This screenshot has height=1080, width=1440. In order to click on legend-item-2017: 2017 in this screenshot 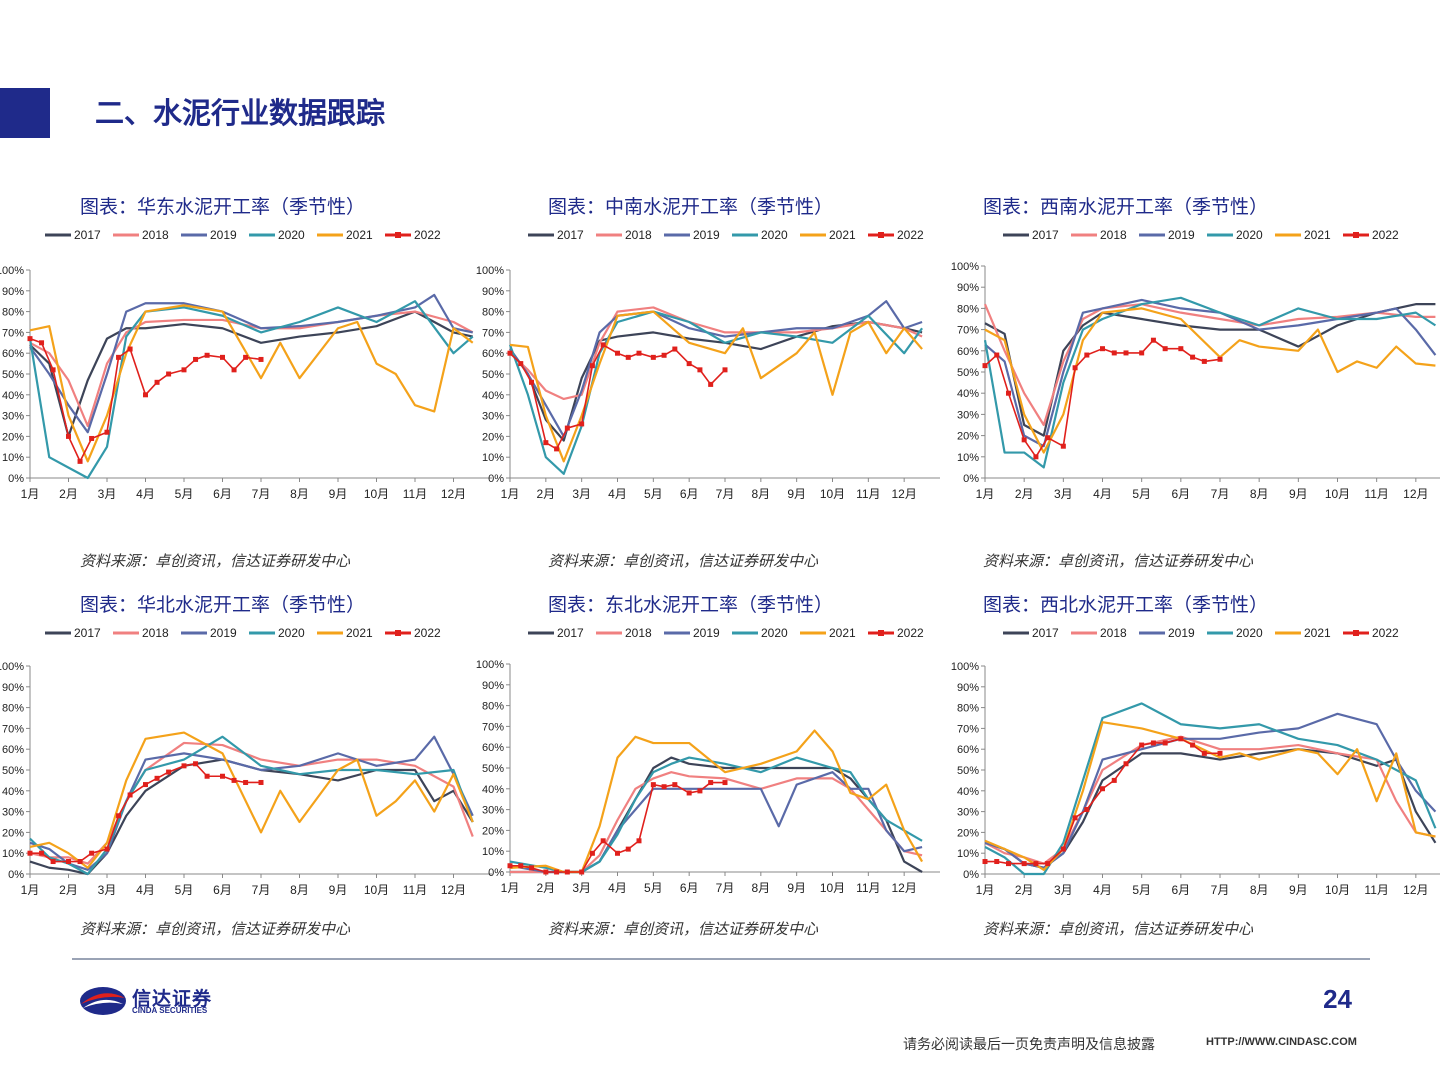, I will do `click(556, 633)`.